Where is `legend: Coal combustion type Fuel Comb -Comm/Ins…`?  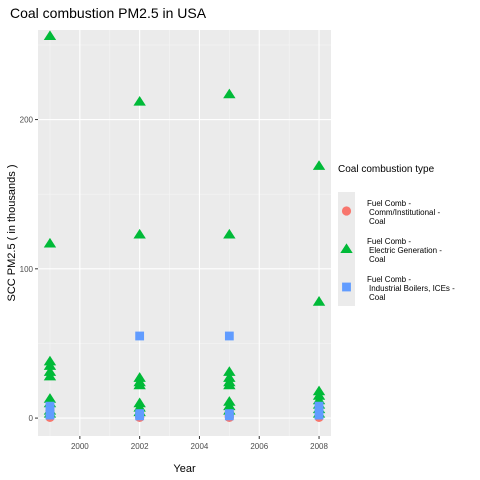
legend: Coal combustion type Fuel Comb -Comm/Ins… is located at coordinates (396, 235).